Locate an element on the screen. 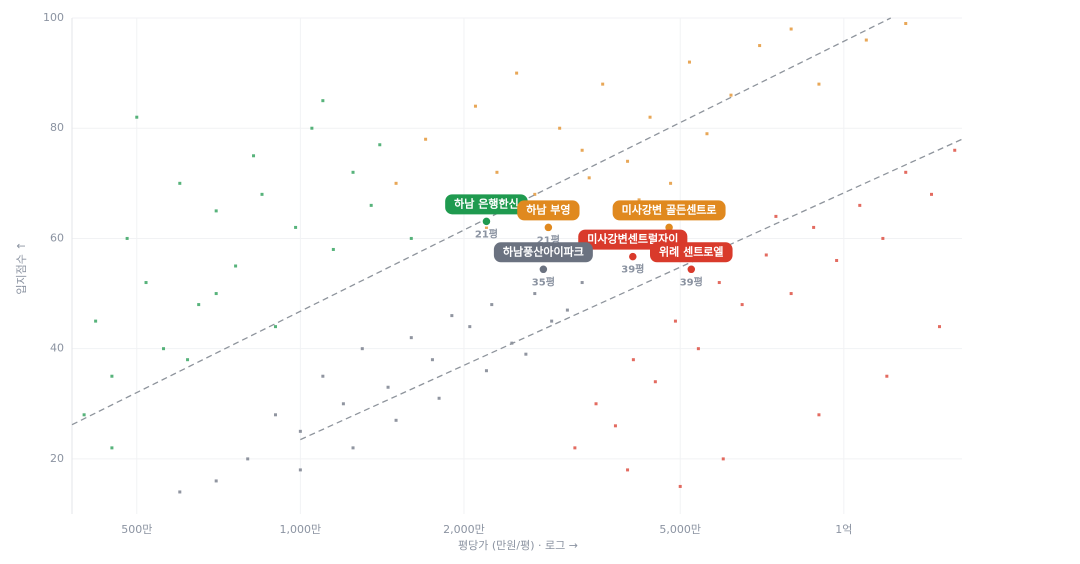 The height and width of the screenshot is (564, 1080). y-tick-label: 20 is located at coordinates (57, 458).